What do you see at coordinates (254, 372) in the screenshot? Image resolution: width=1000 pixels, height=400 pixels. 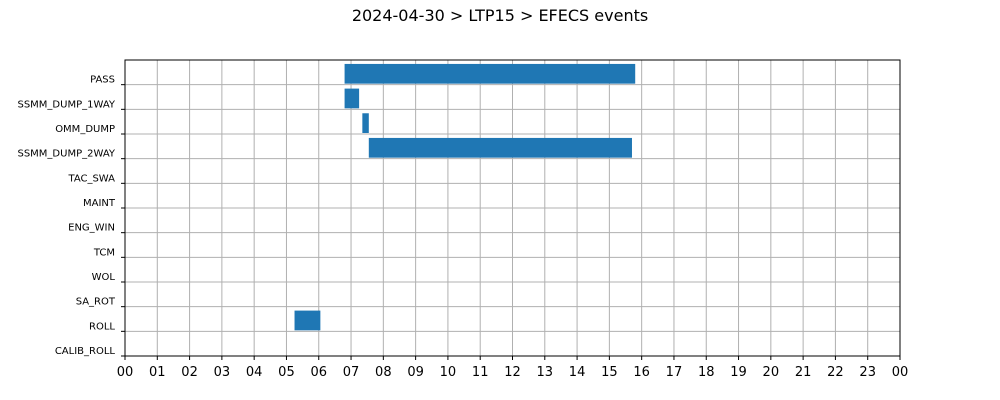 I see `x-tick-label: 04` at bounding box center [254, 372].